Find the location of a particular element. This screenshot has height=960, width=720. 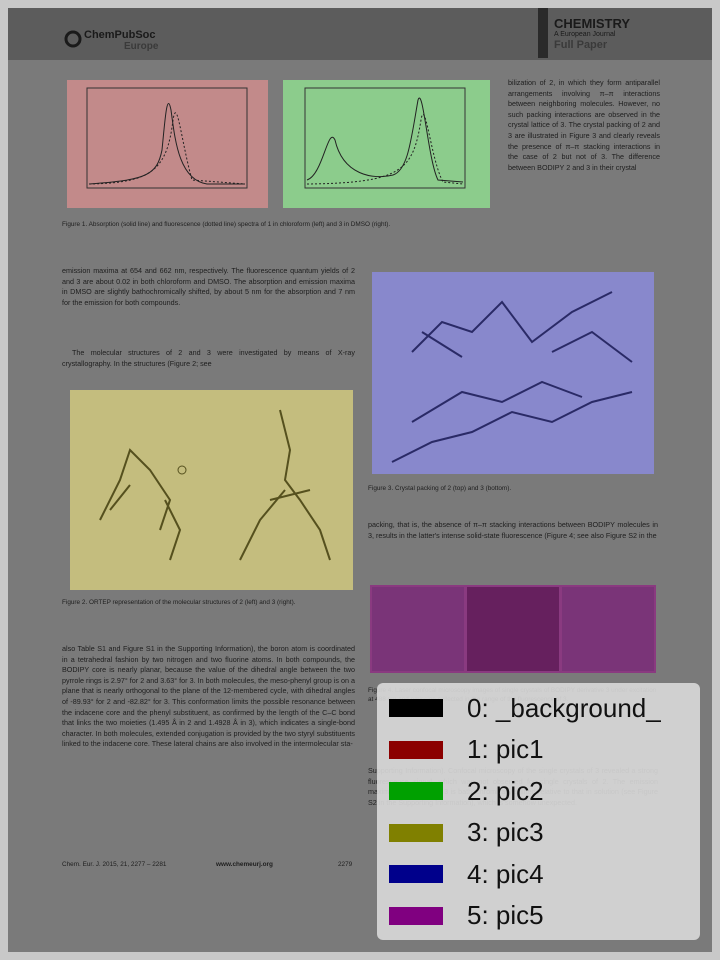

legend-label: 0: _background_ is located at coordinates (564, 707).